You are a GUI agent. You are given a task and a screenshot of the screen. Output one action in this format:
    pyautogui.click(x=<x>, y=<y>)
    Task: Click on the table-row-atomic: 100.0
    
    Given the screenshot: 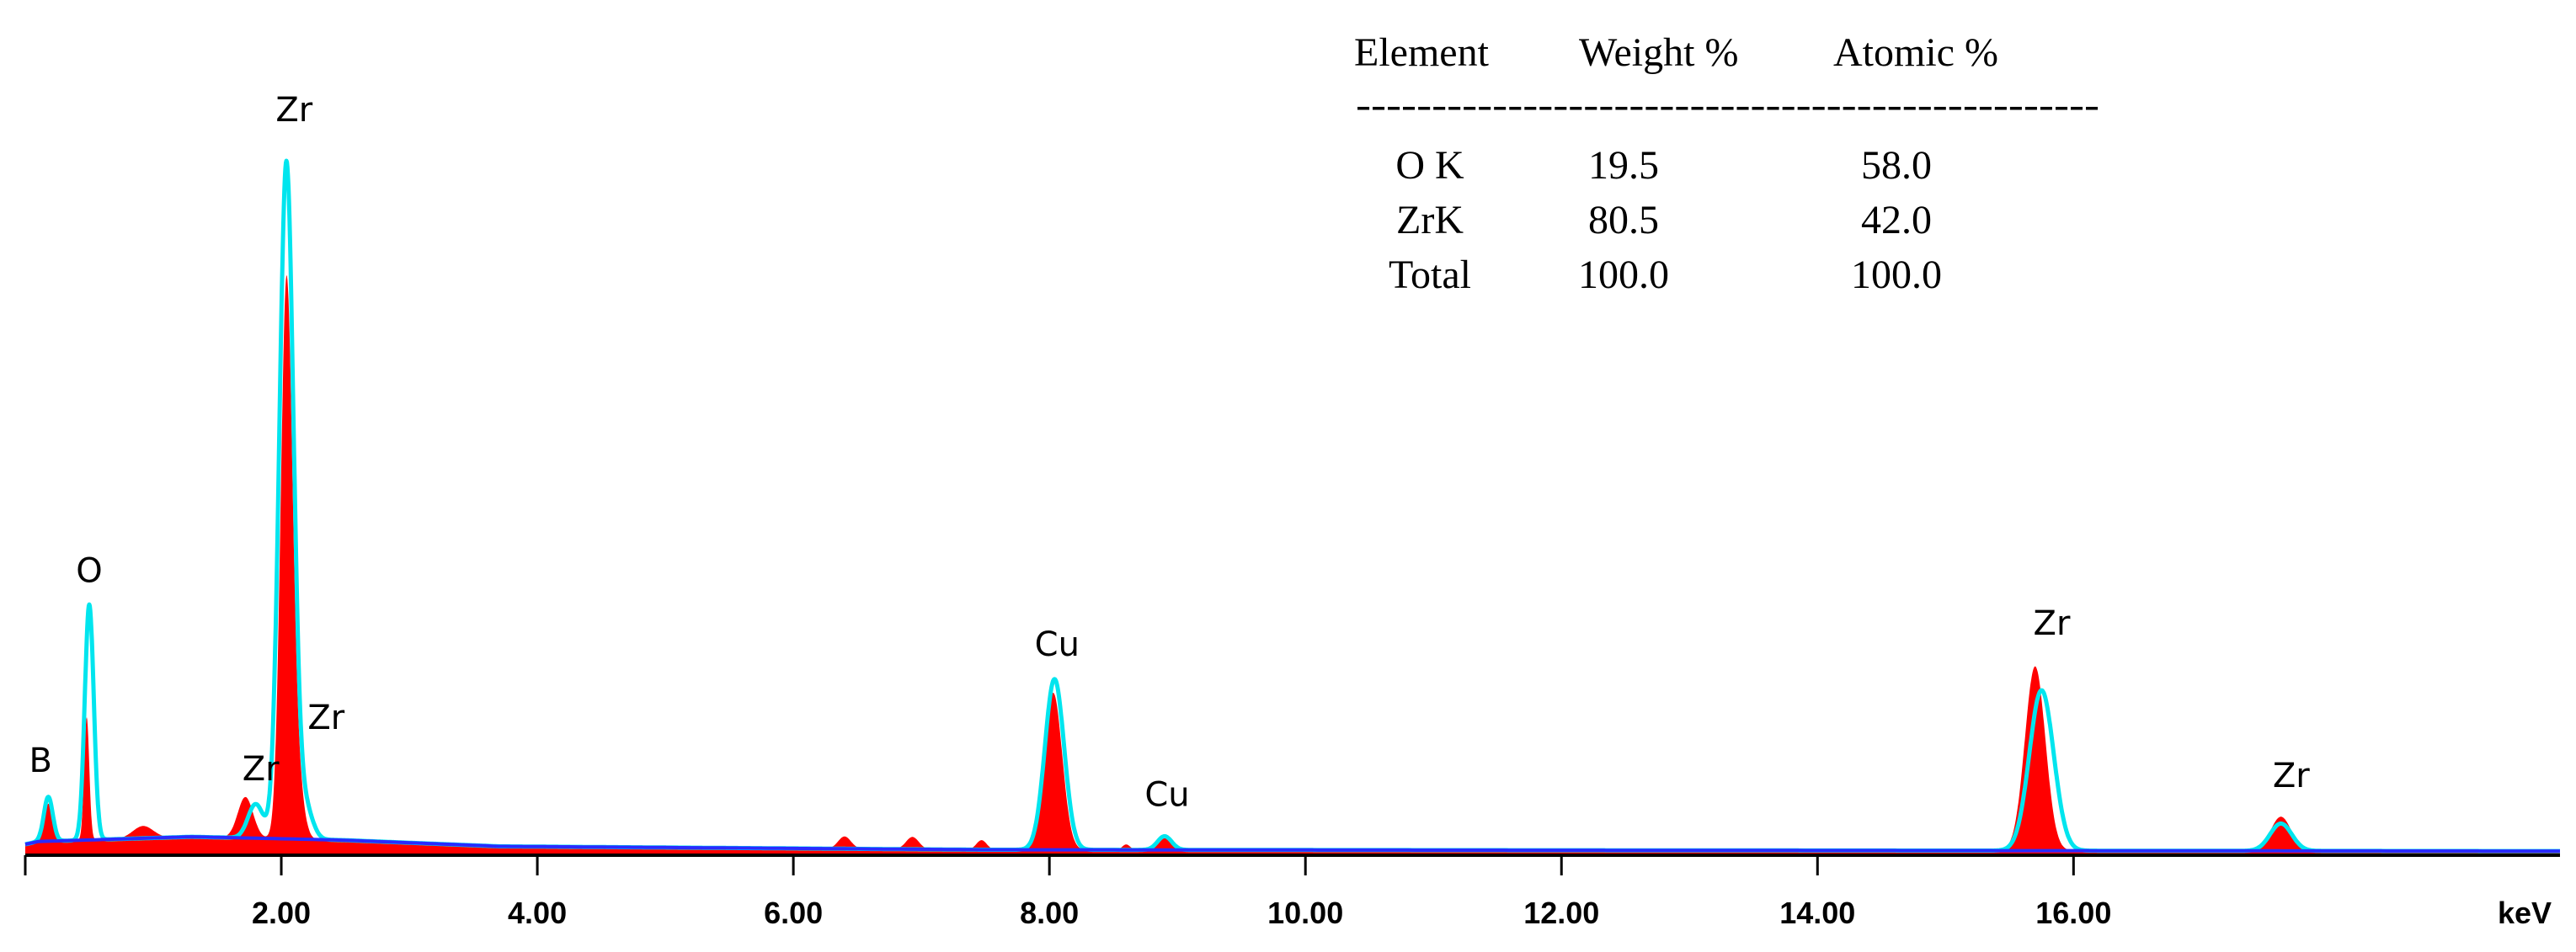 What is the action you would take?
    pyautogui.click(x=1896, y=275)
    